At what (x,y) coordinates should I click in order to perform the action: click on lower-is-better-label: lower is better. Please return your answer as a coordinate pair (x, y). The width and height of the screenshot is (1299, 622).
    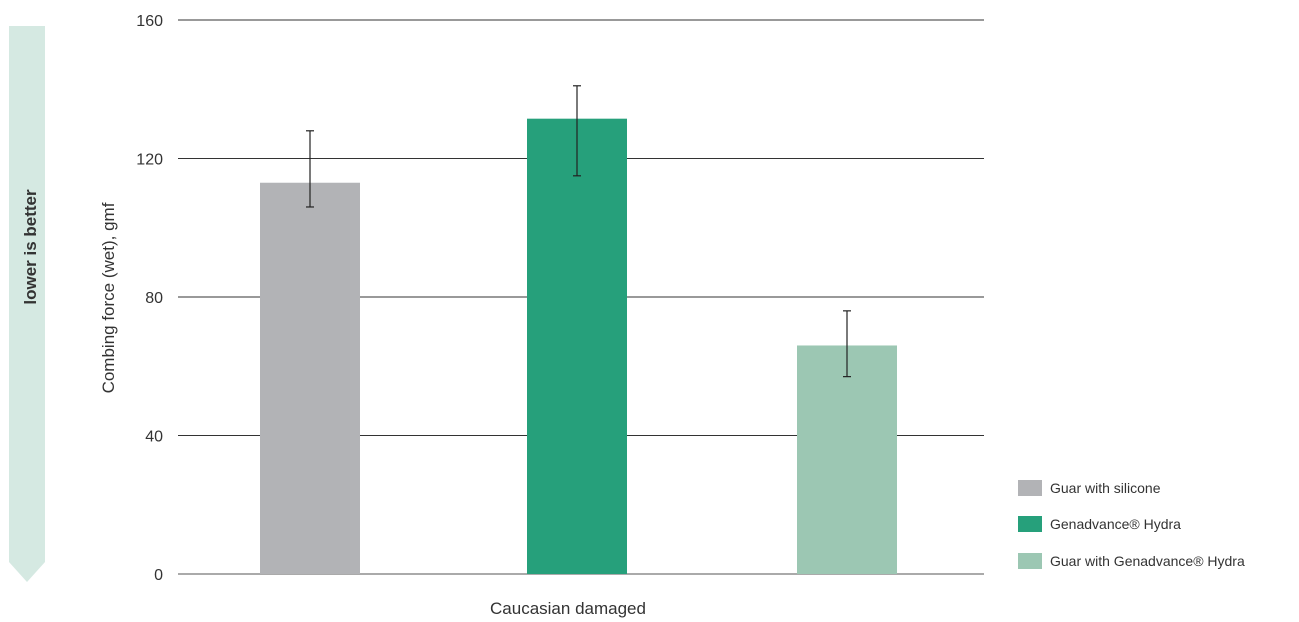
    Looking at the image, I should click on (30, 247).